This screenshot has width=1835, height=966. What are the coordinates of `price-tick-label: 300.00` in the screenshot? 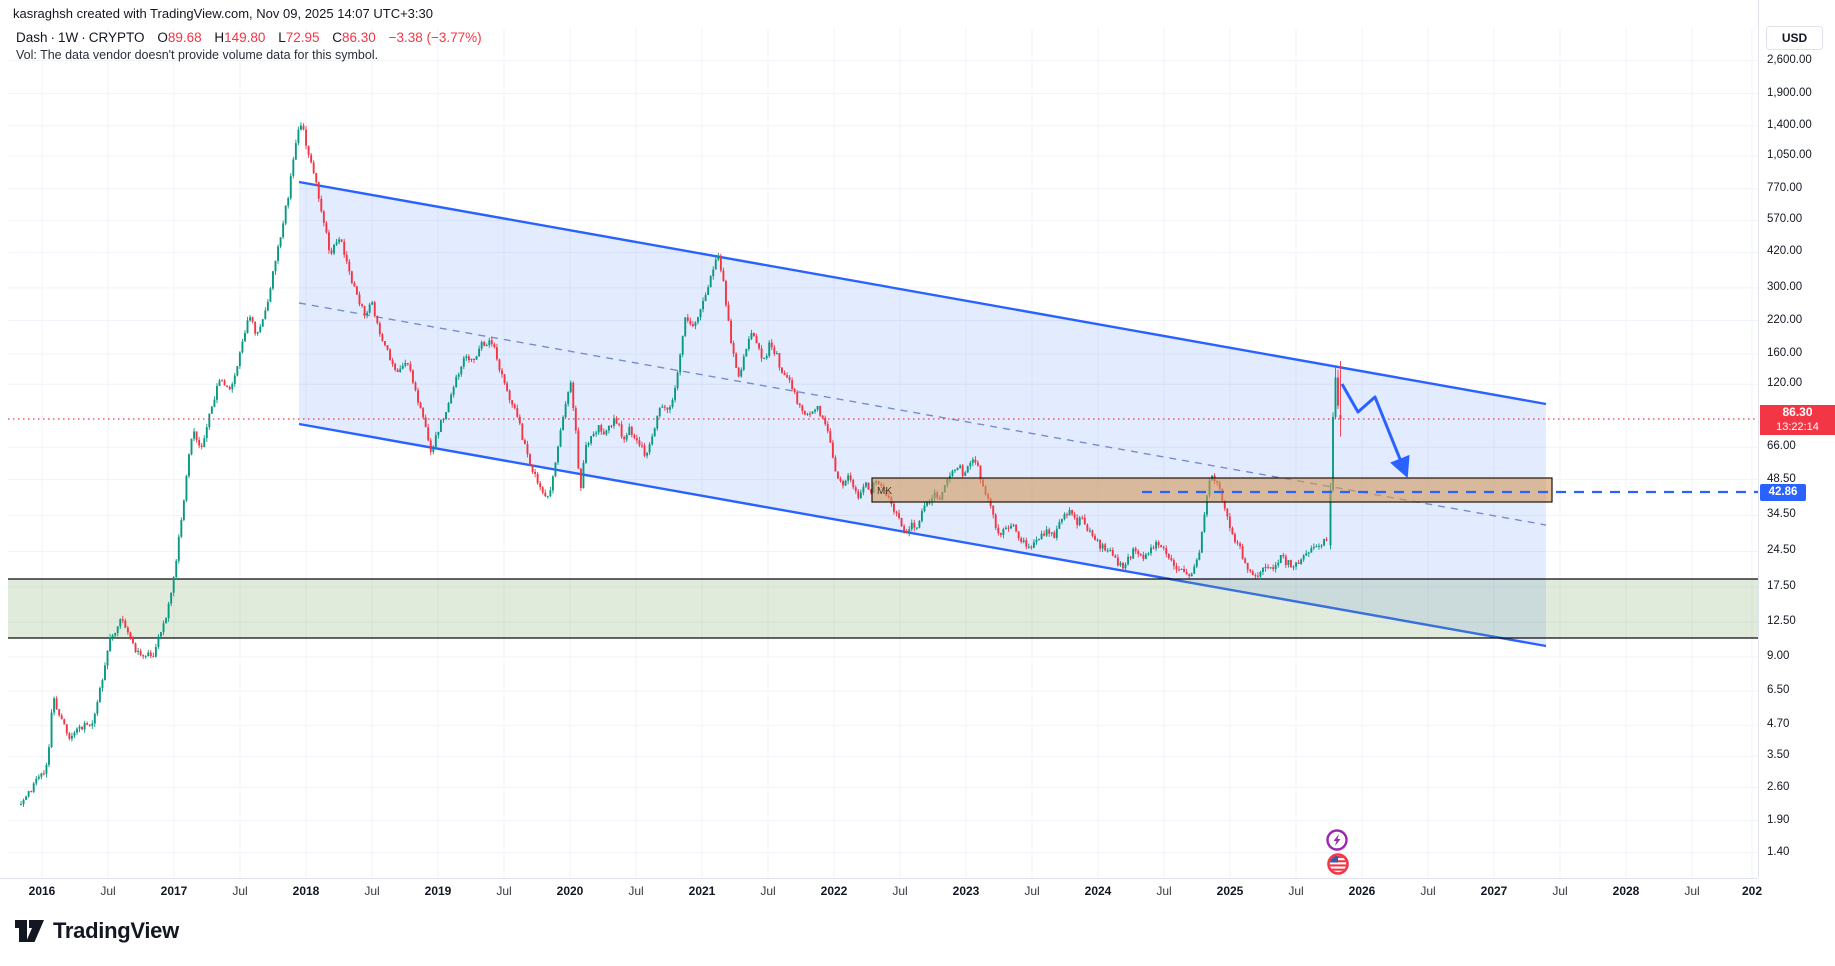 It's located at (1785, 286).